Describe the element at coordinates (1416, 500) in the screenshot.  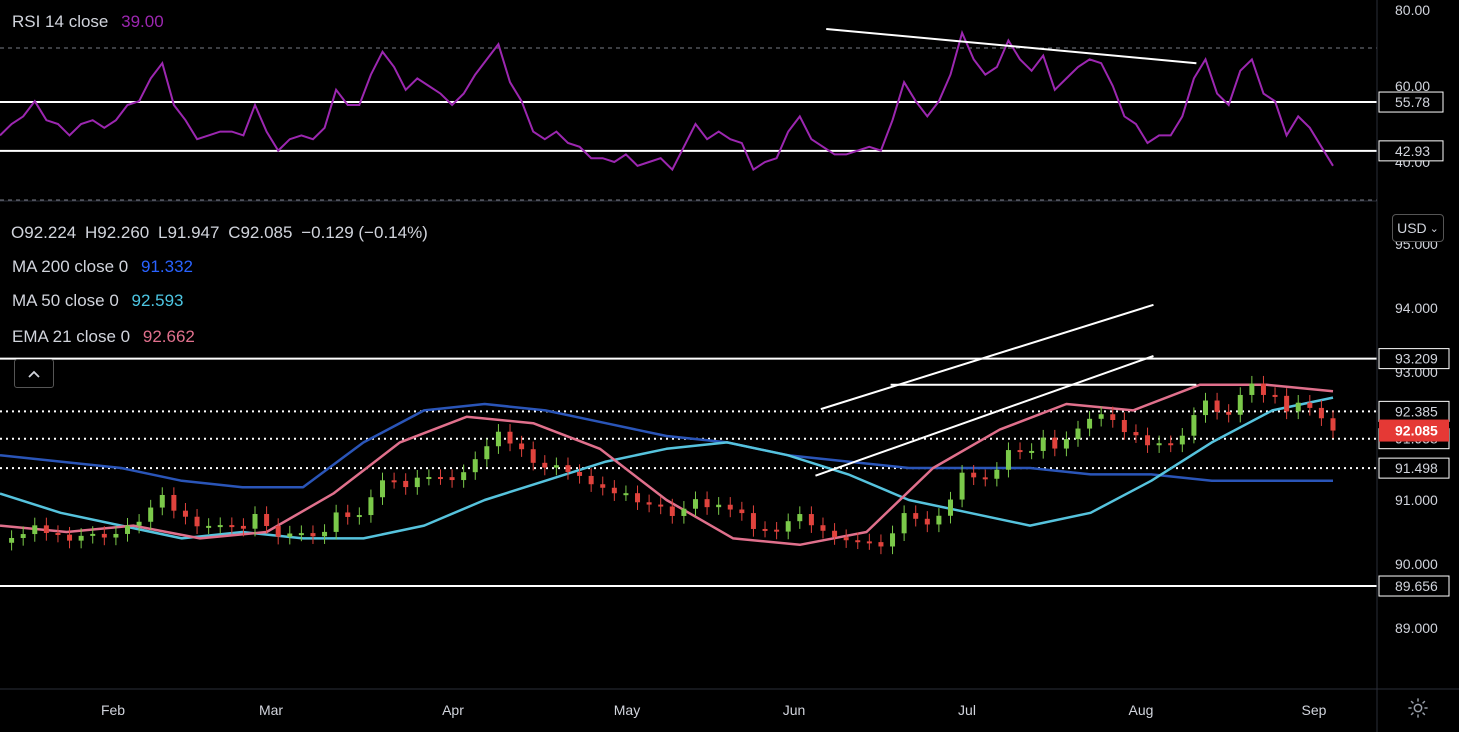
I see `price-tick-label: 91.000` at that location.